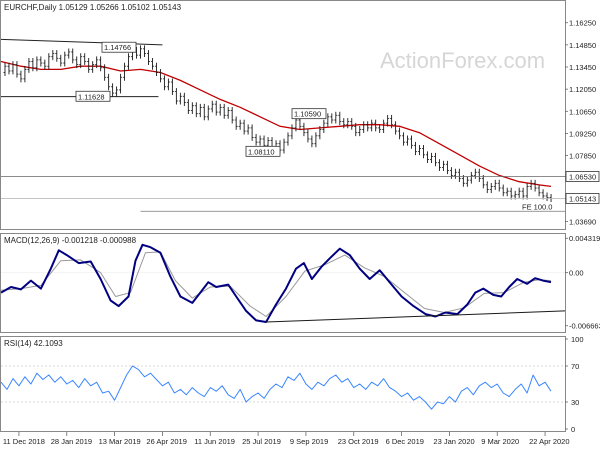 The height and width of the screenshot is (450, 600). I want to click on price-y-tick-label: 1.16250, so click(582, 23).